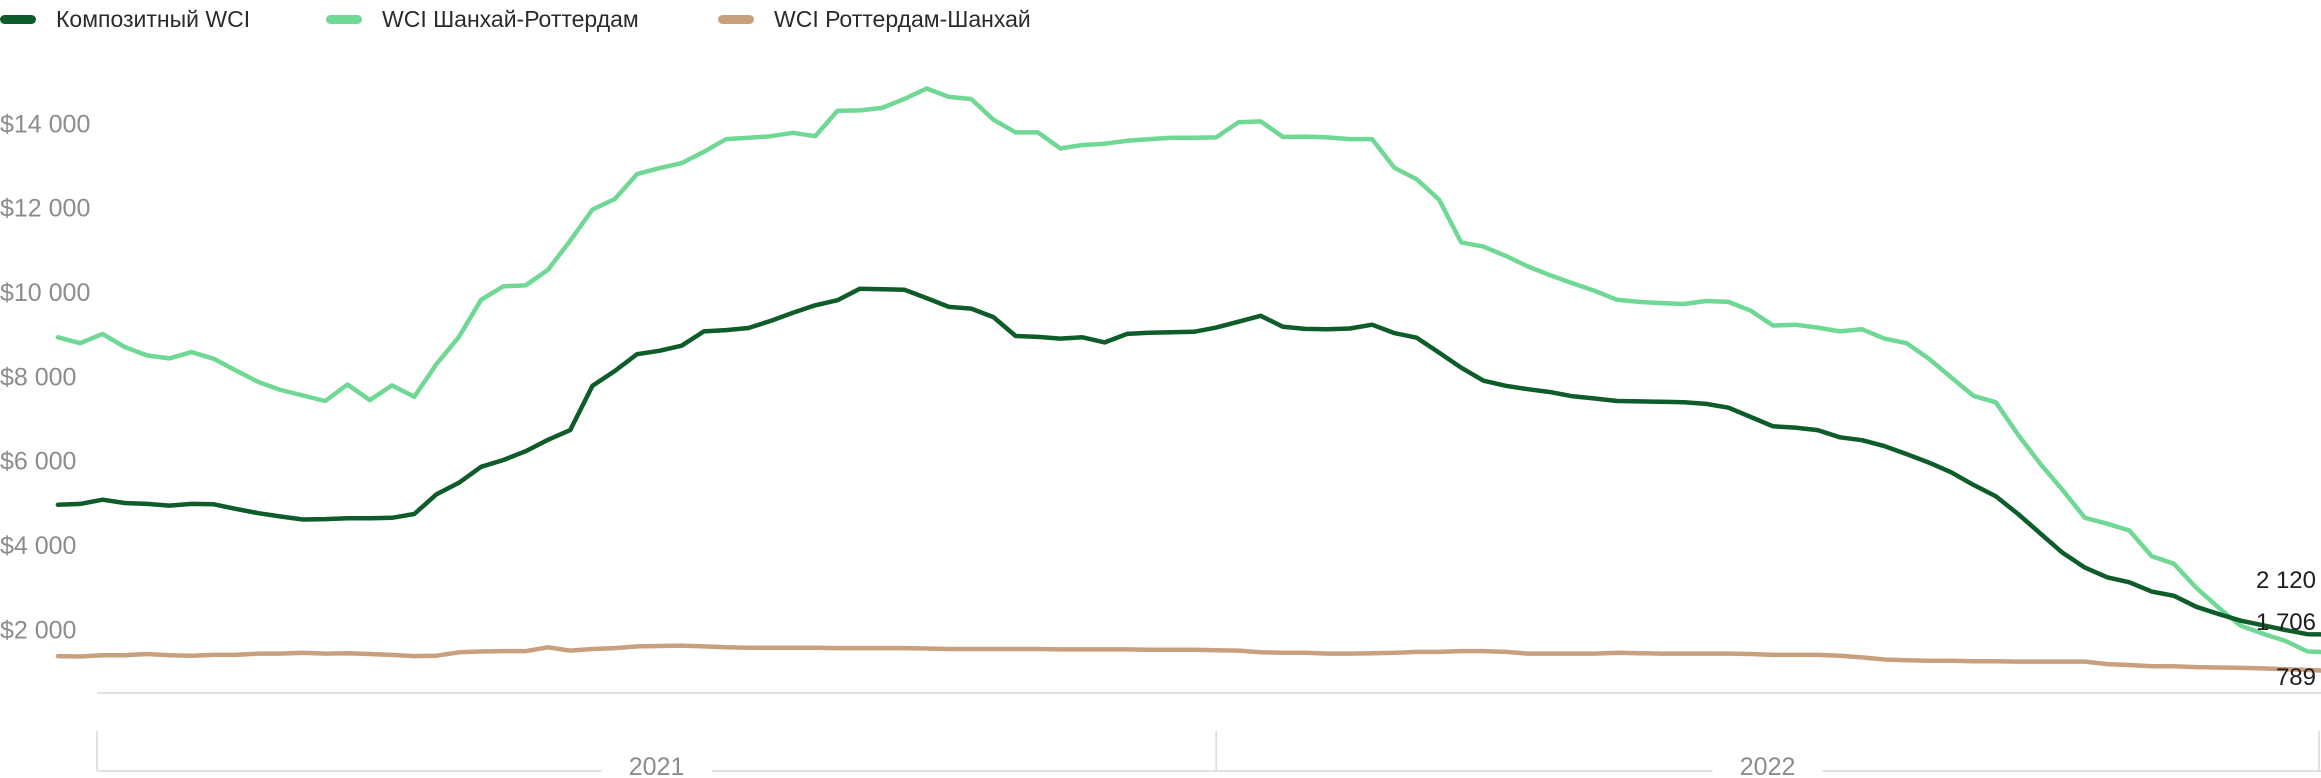 The width and height of the screenshot is (2321, 778). What do you see at coordinates (510, 19) in the screenshot?
I see `legend-label-shanghai-rotterdam: WCI Шанхай-Роттердам` at bounding box center [510, 19].